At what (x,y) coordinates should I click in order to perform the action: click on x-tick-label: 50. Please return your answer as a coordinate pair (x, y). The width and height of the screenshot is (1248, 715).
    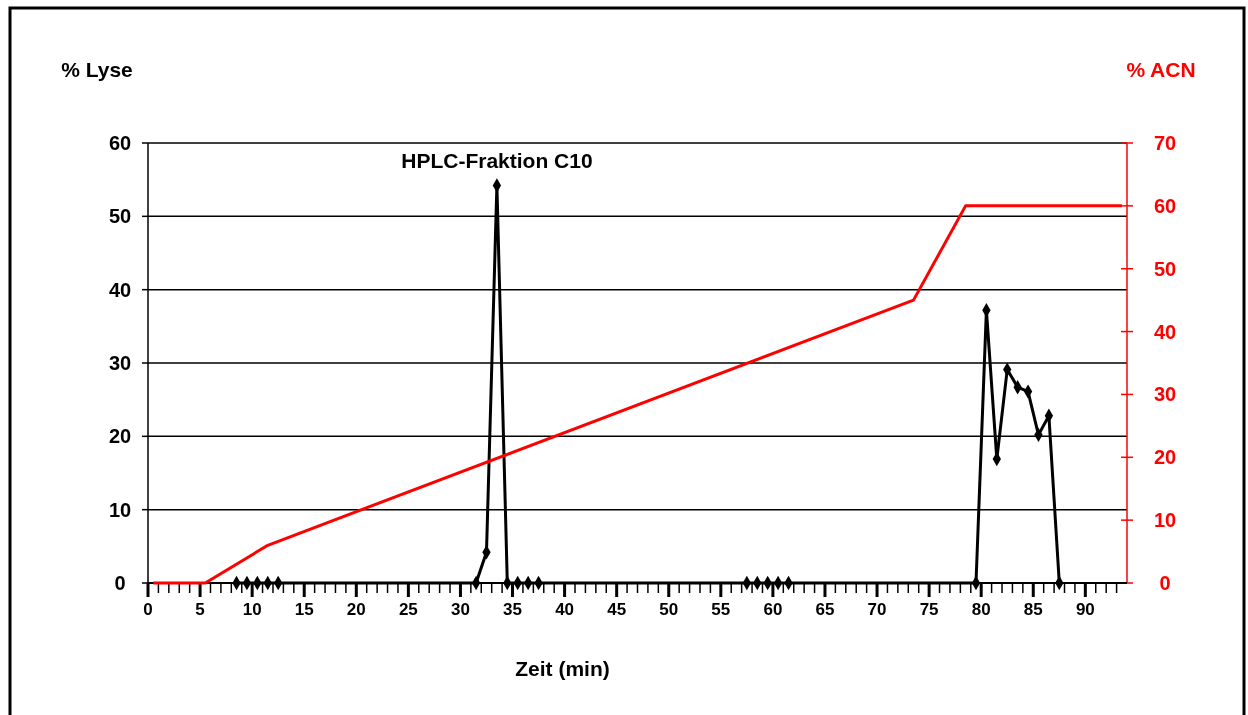
    Looking at the image, I should click on (669, 609).